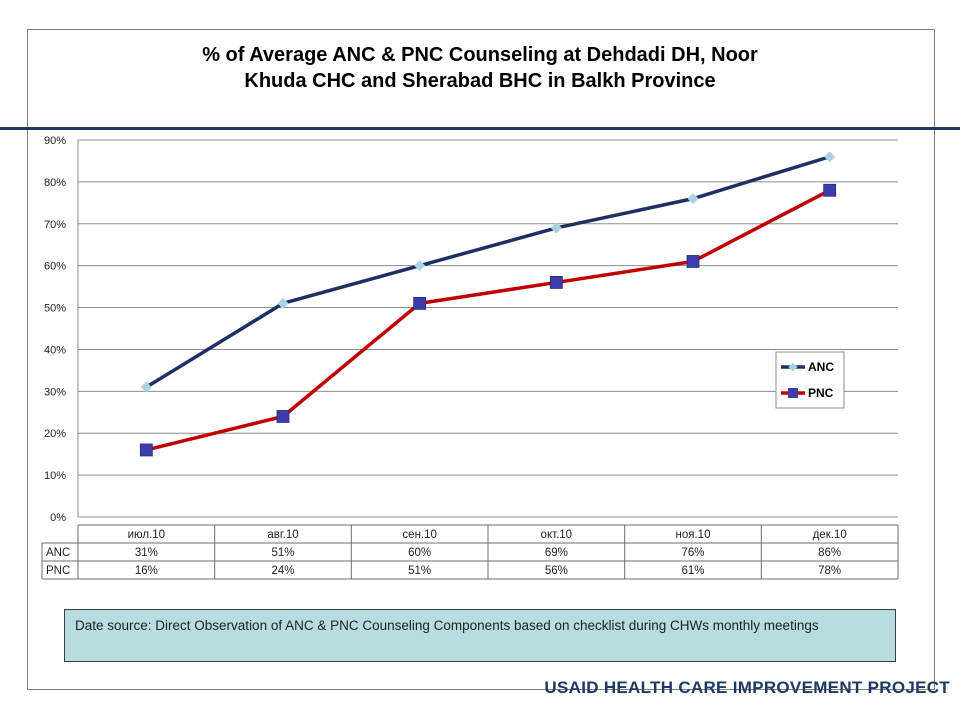 The image size is (960, 720). Describe the element at coordinates (55, 434) in the screenshot. I see `y-tick-label: 20%` at that location.